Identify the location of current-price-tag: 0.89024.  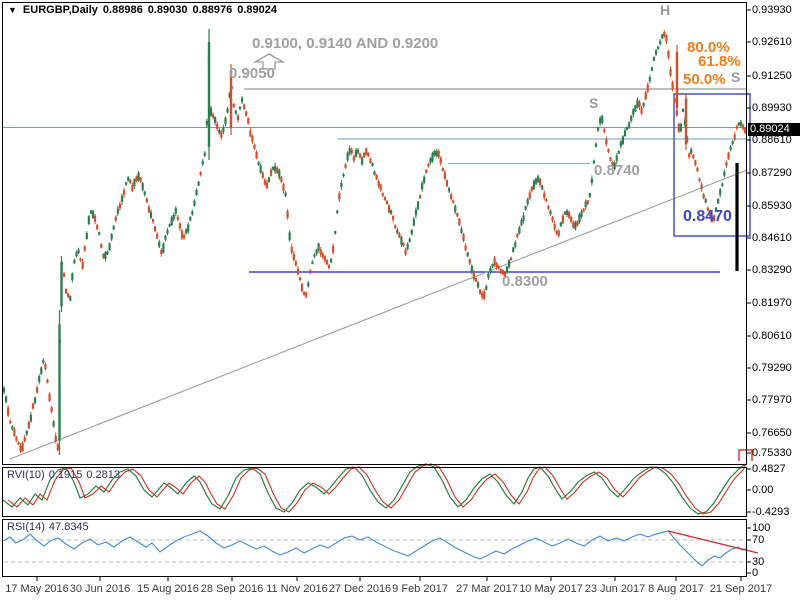
(774, 129).